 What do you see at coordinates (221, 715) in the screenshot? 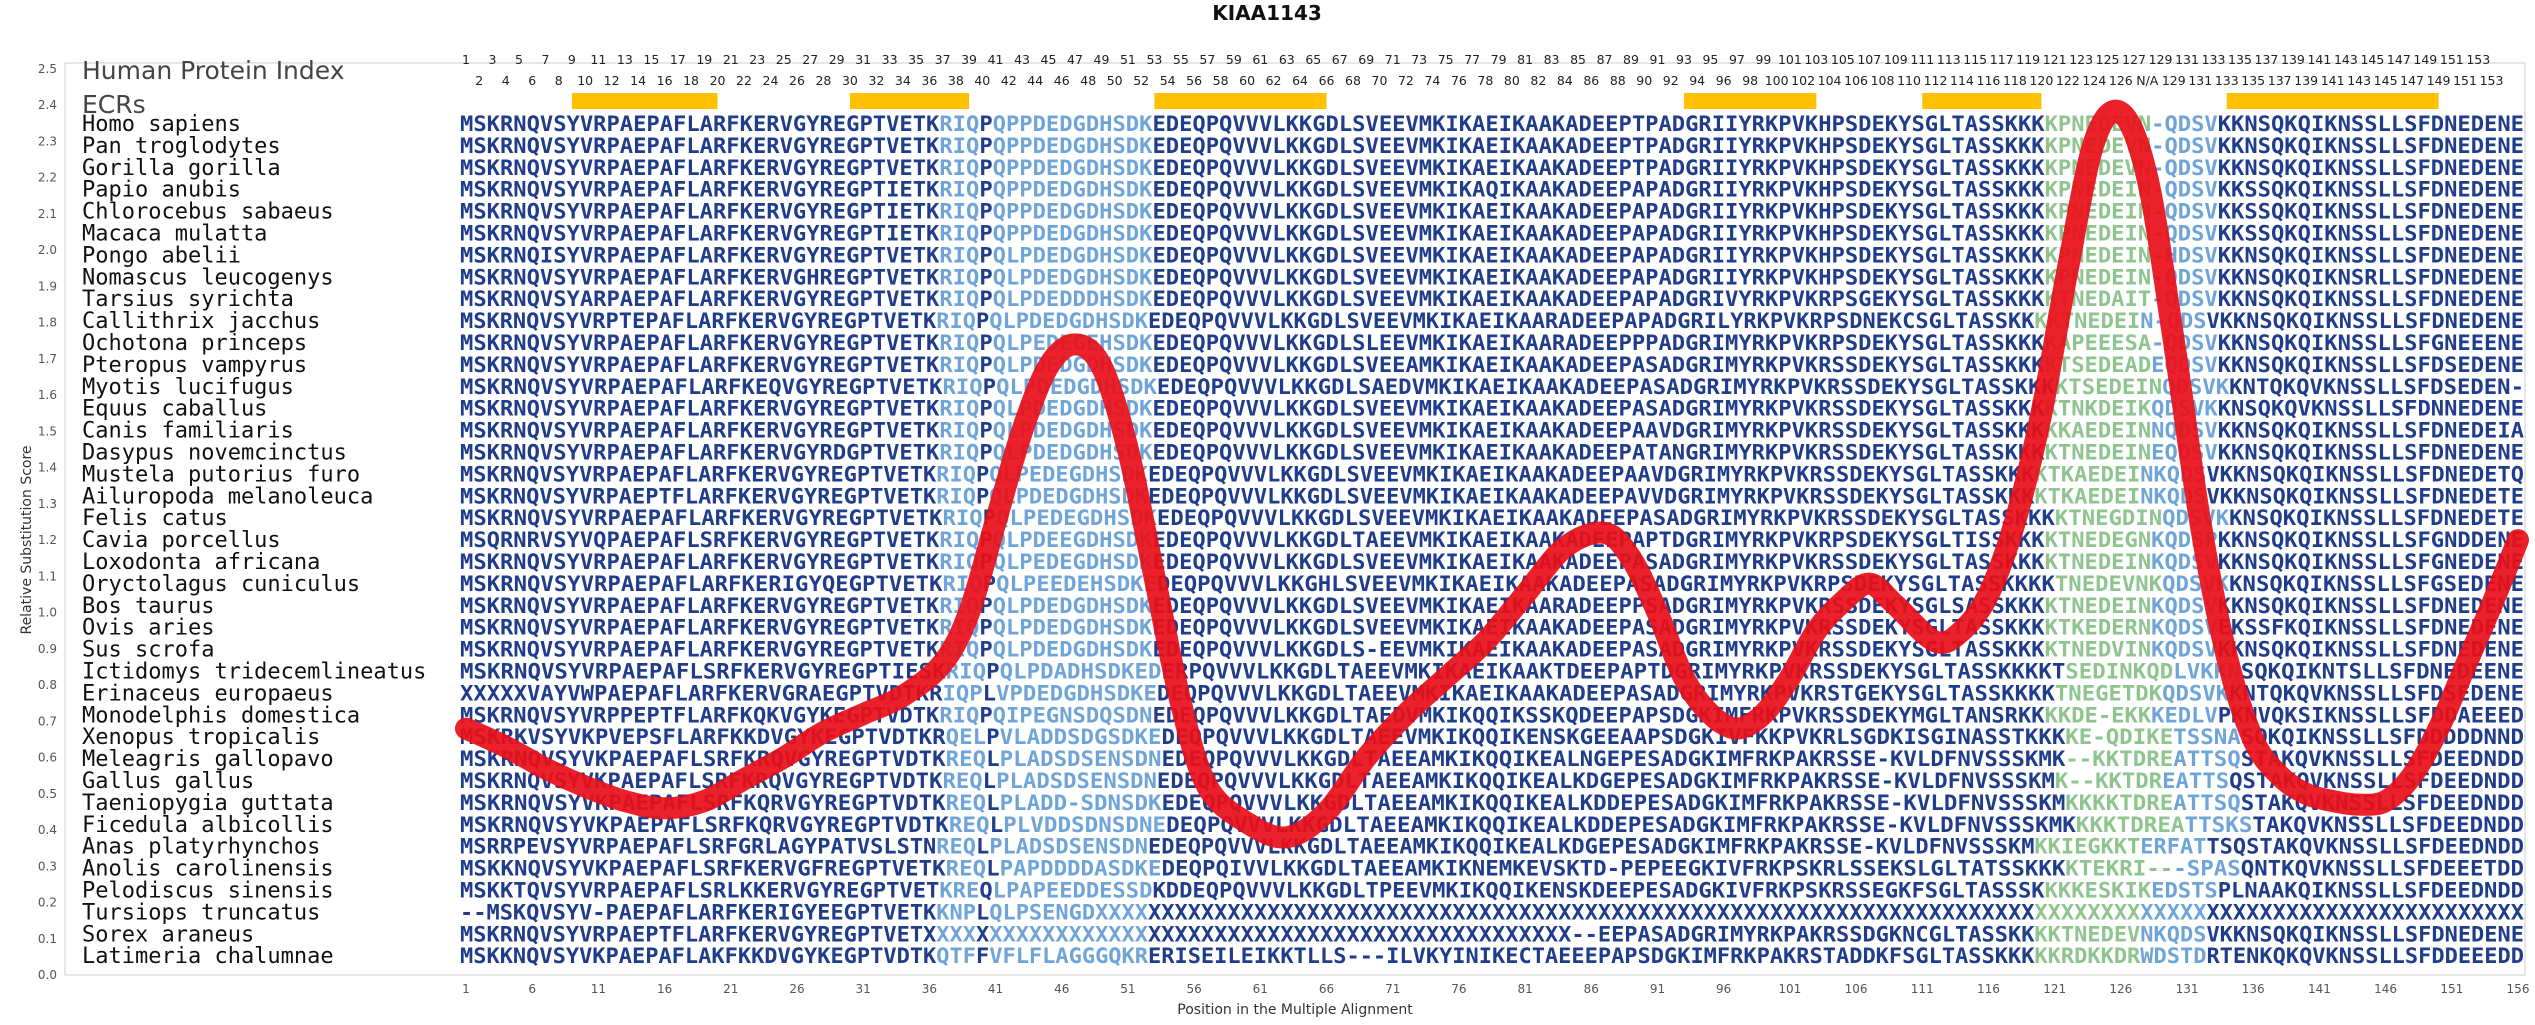
I see `species-name: Monodelphis domestica` at bounding box center [221, 715].